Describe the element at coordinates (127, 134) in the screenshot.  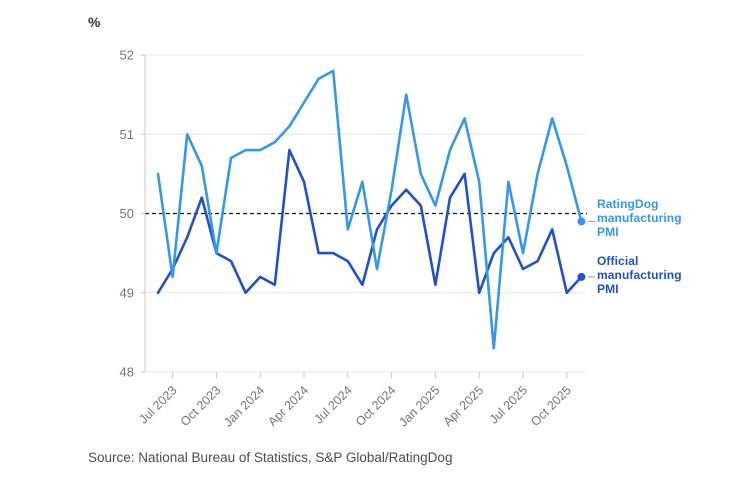
I see `y-tick-label: 51` at that location.